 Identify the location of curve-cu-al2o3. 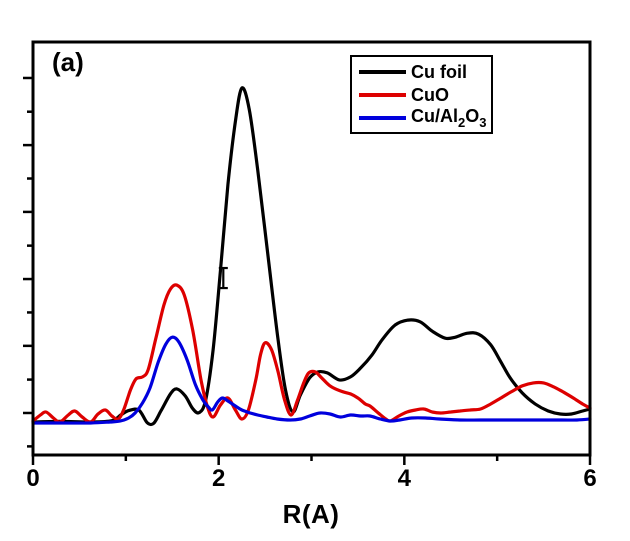
(311, 380).